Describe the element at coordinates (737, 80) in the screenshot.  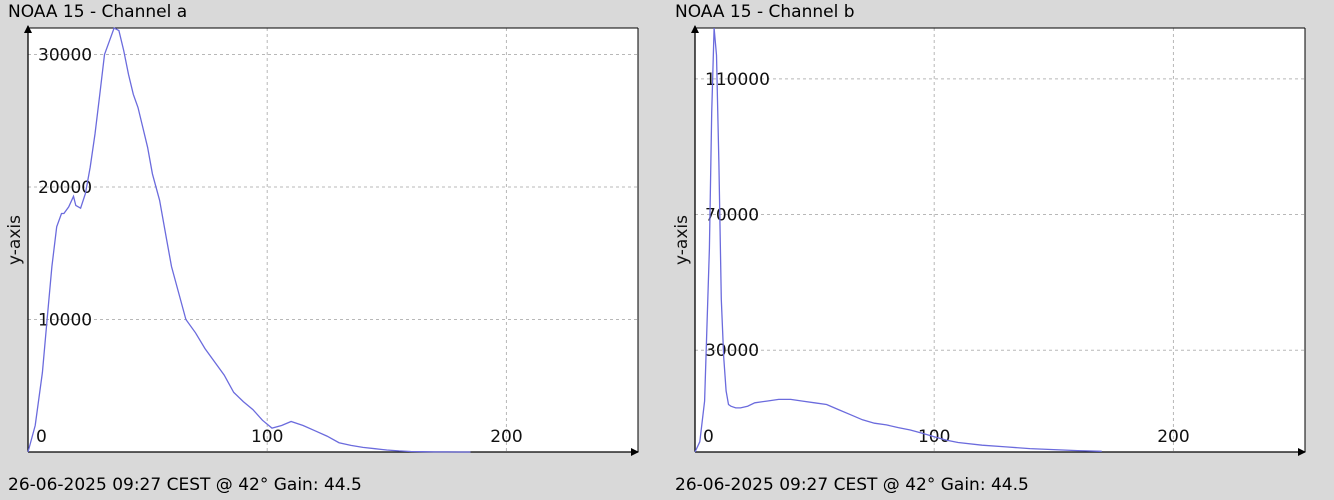
I see `y-tick-label: 110000` at that location.